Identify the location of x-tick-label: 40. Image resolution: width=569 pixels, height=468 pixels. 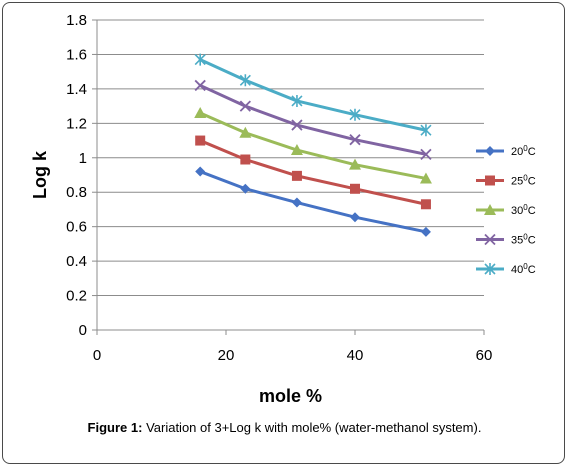
(355, 355).